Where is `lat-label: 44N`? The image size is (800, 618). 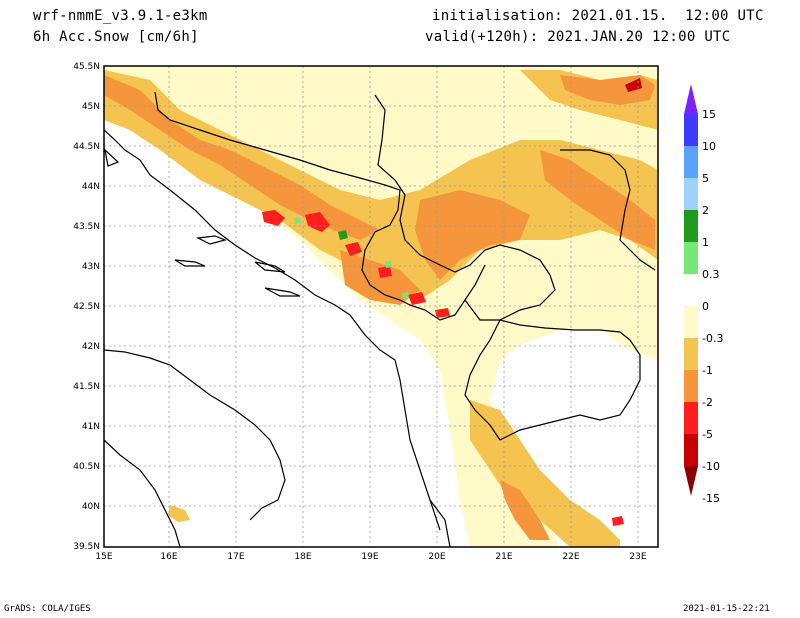 lat-label: 44N is located at coordinates (91, 187).